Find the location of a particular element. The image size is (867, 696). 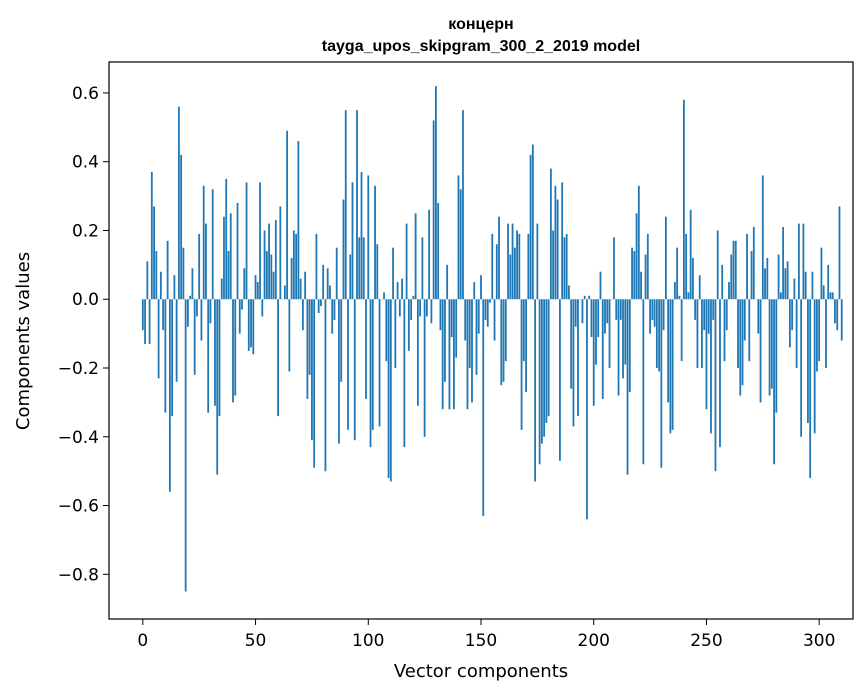

y-axis-label: Components values is located at coordinates (23, 341).